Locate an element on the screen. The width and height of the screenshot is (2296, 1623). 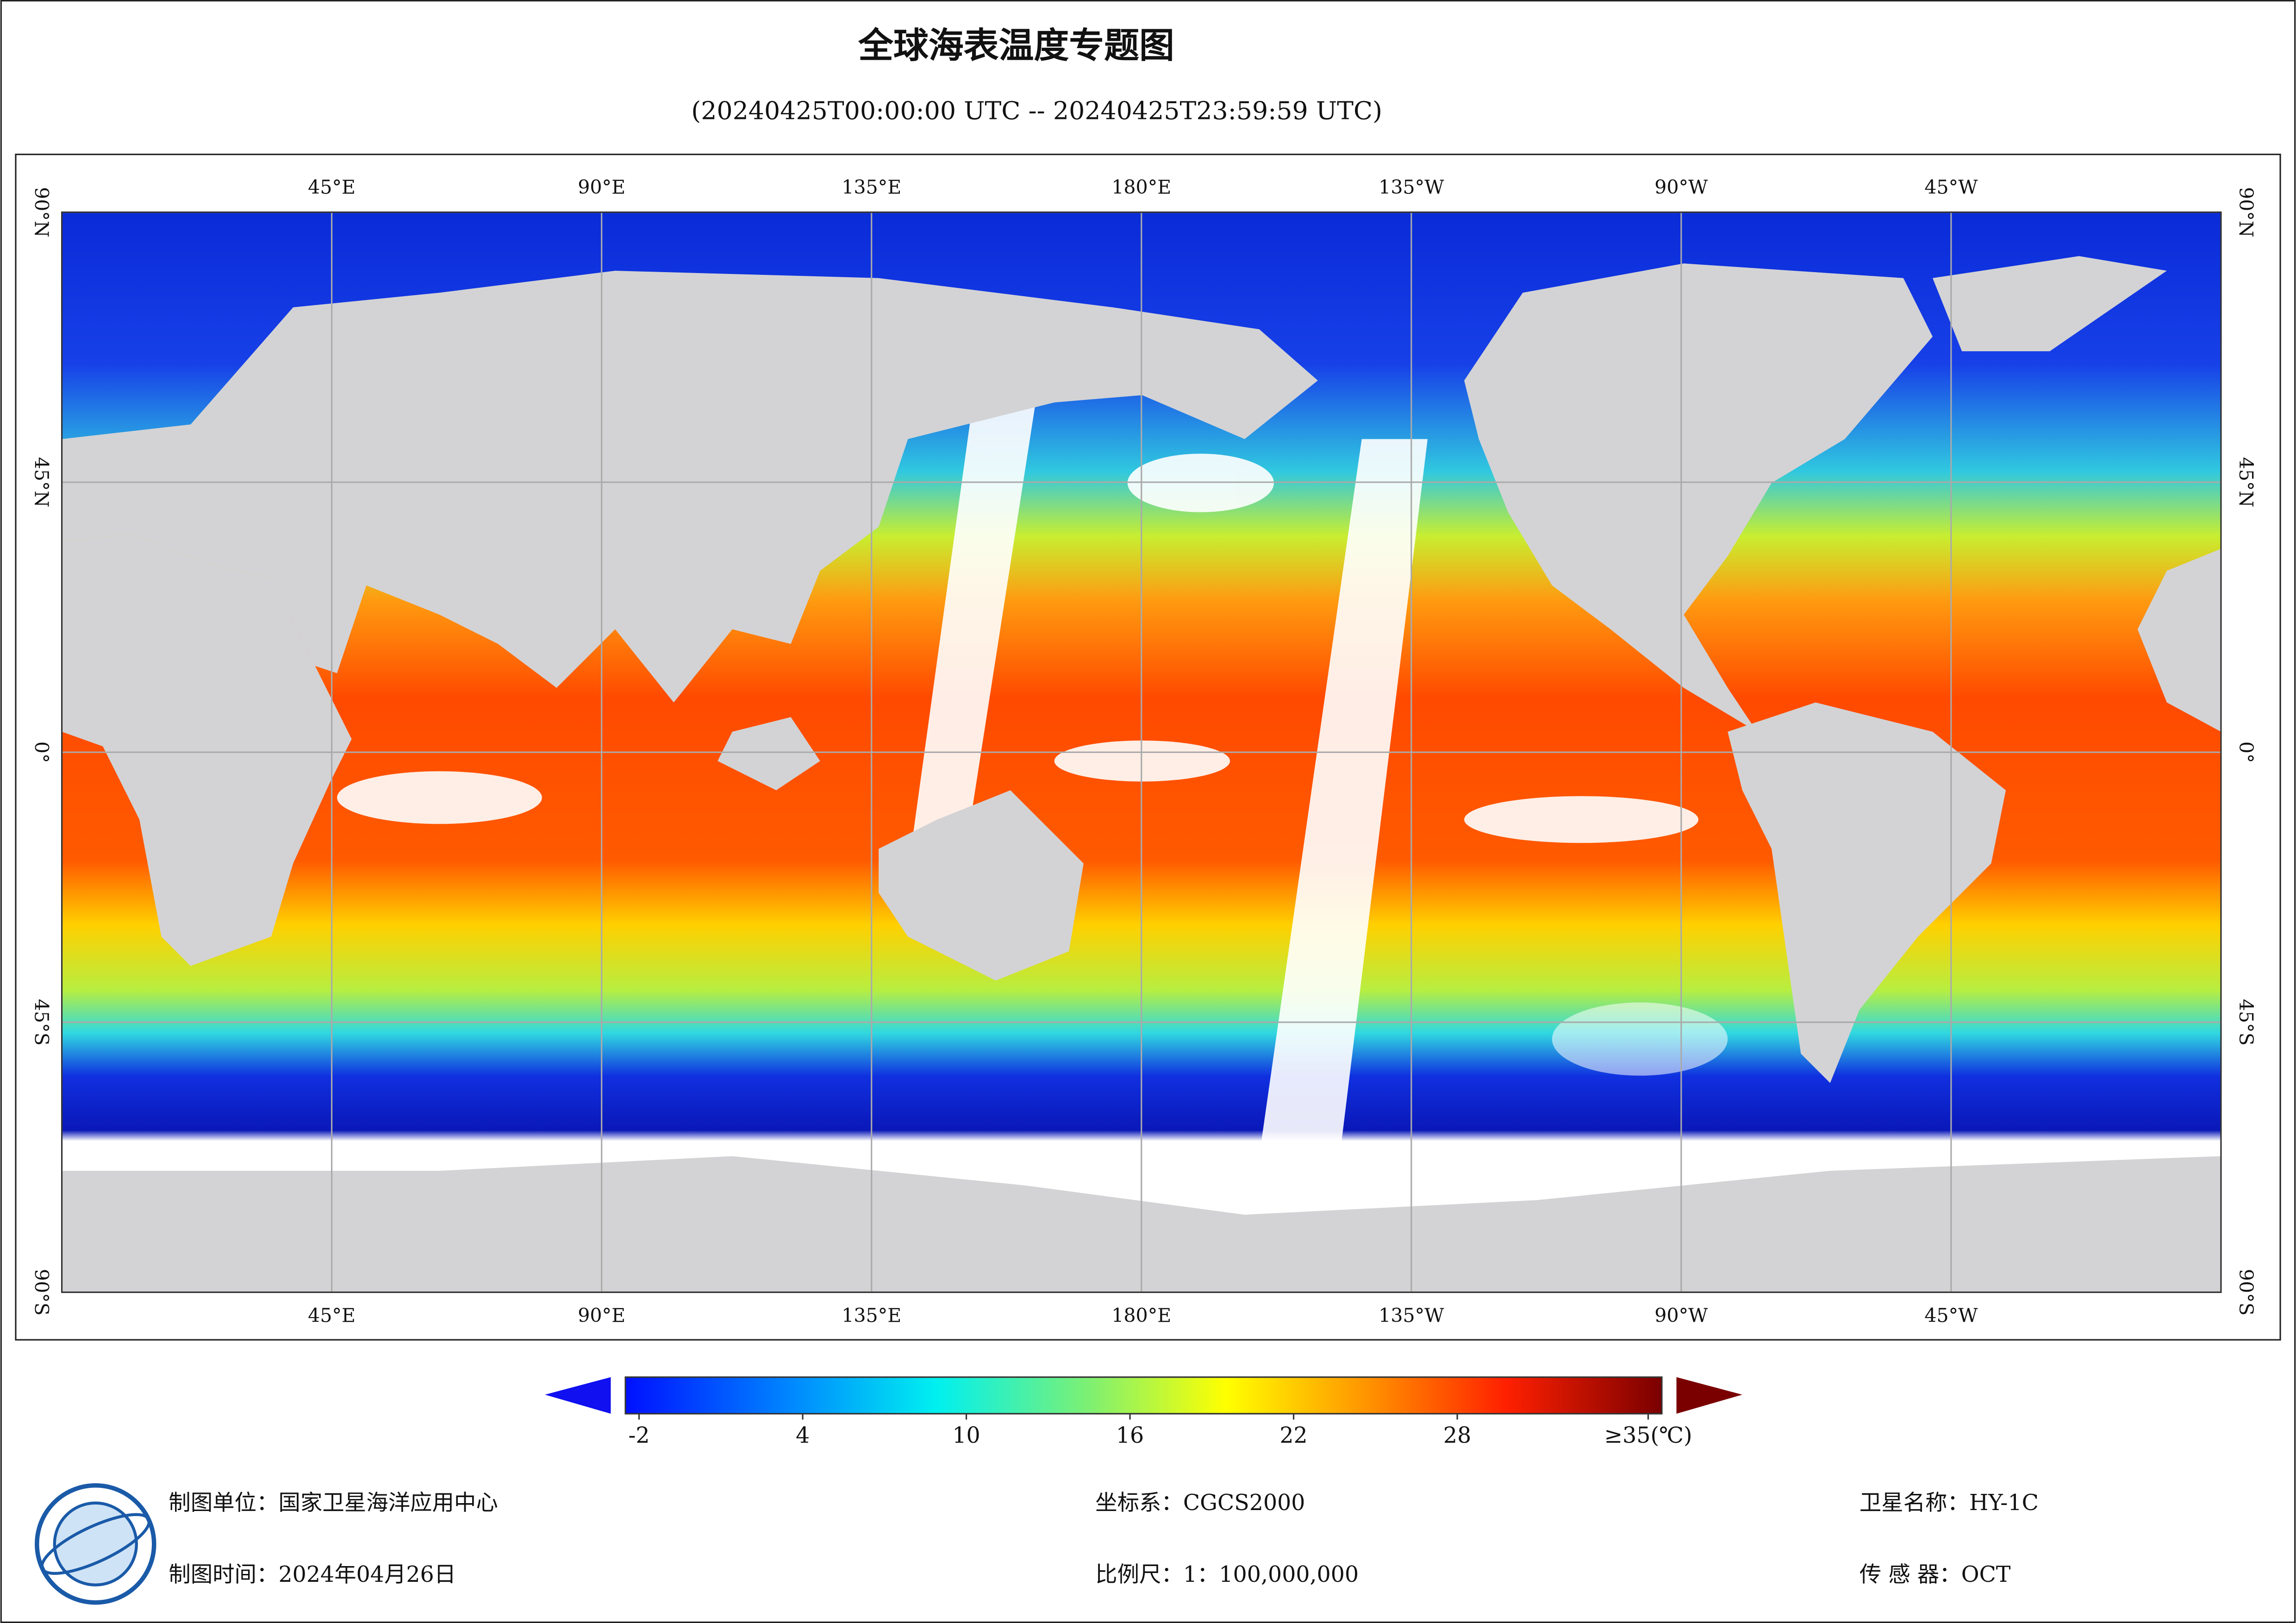
footer-satellite: 卫星名称：HY-1C is located at coordinates (1949, 1503).